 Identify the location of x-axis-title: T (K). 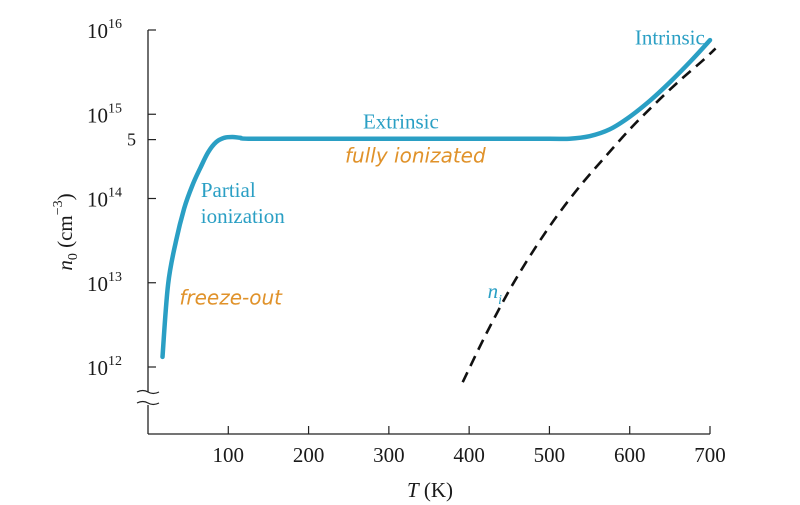
(430, 490).